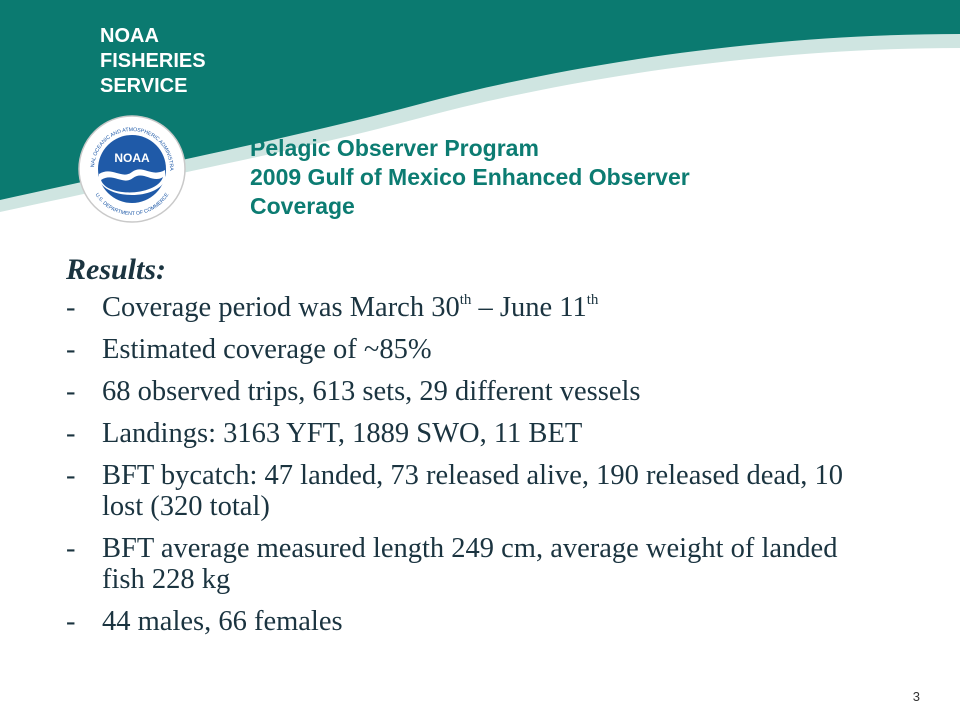  I want to click on wordmark-line-2: FISHERIES, so click(153, 61).